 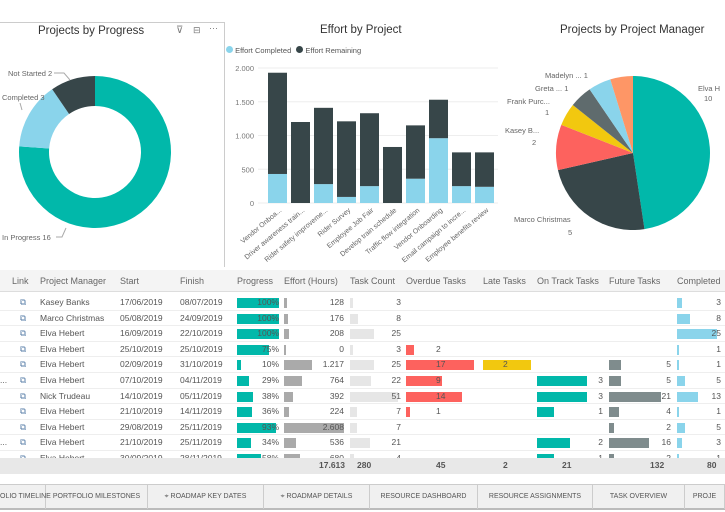 What do you see at coordinates (504, 281) in the screenshot?
I see `column-header: Late Tasks` at bounding box center [504, 281].